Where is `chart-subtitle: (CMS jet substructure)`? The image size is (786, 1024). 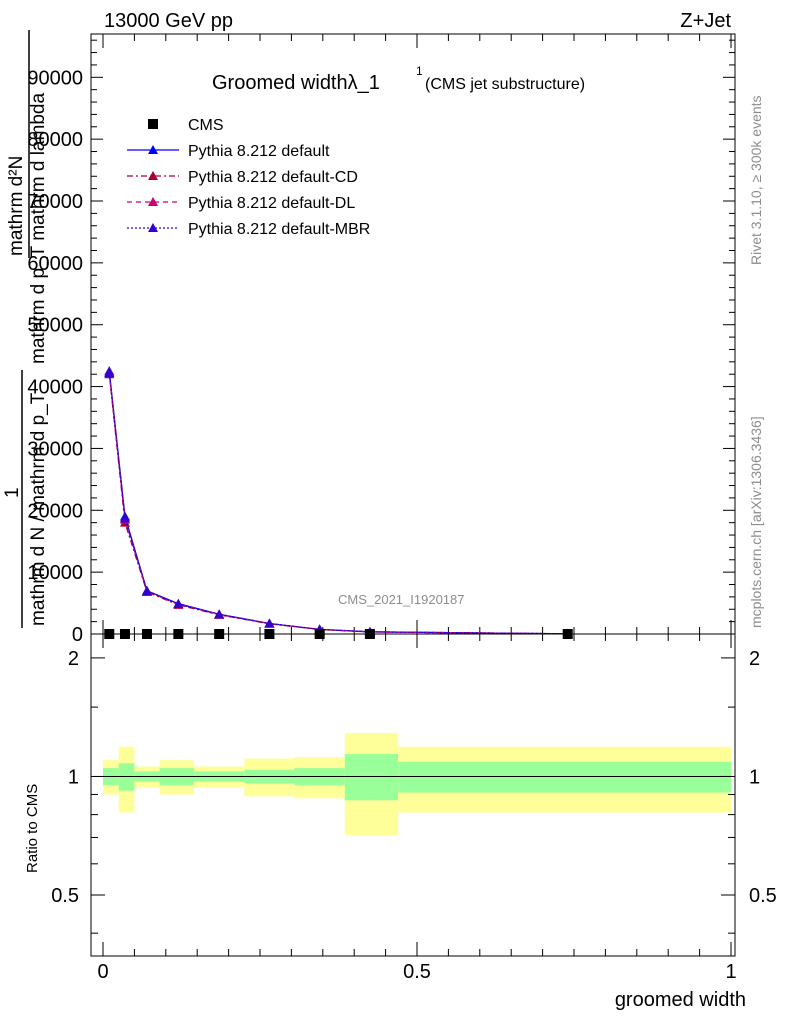 chart-subtitle: (CMS jet substructure) is located at coordinates (505, 84).